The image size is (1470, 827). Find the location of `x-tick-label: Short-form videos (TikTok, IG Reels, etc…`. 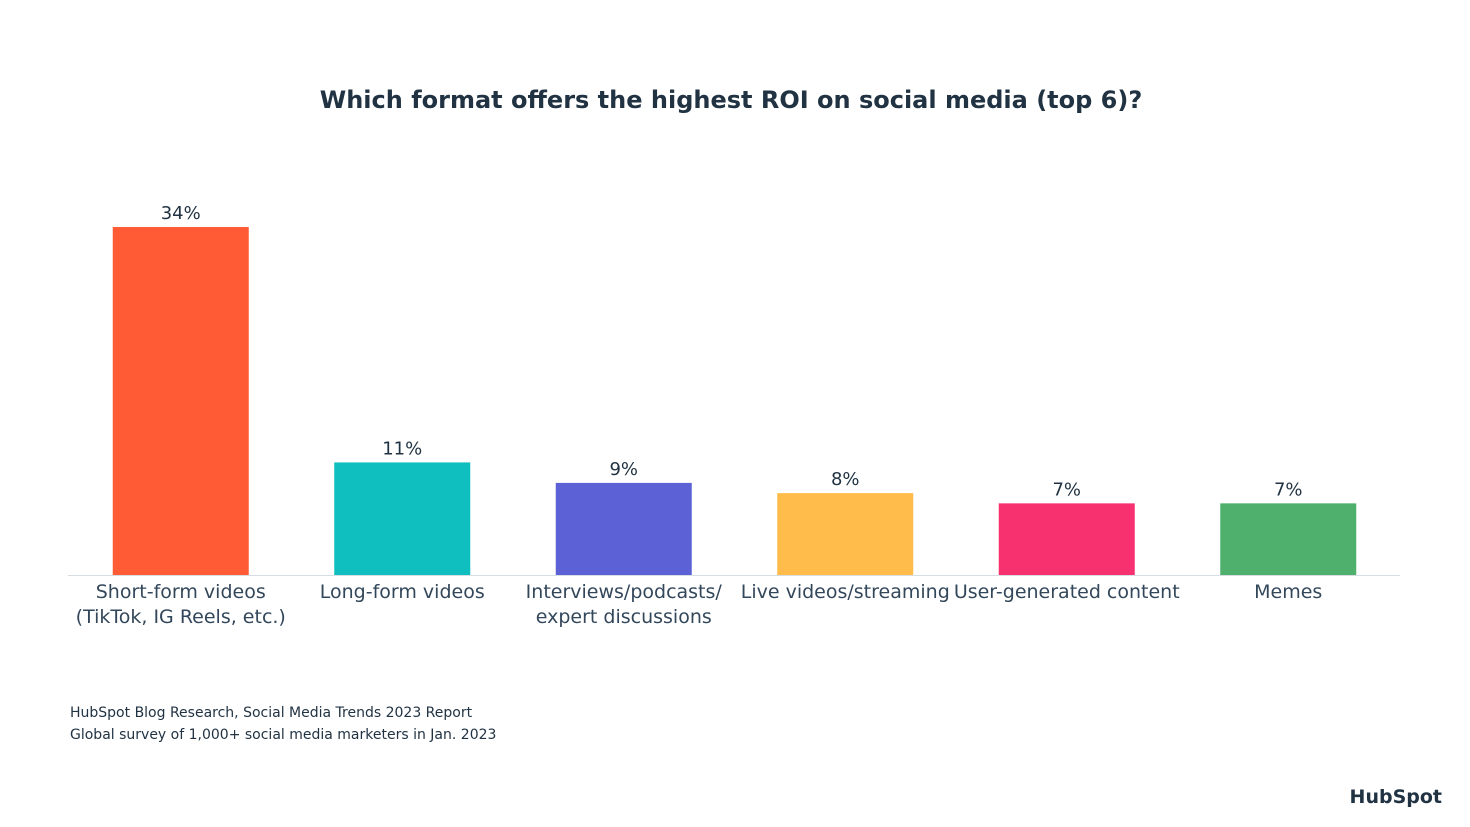

x-tick-label: Short-form videos (TikTok, IG Reels, etc… is located at coordinates (180, 604).